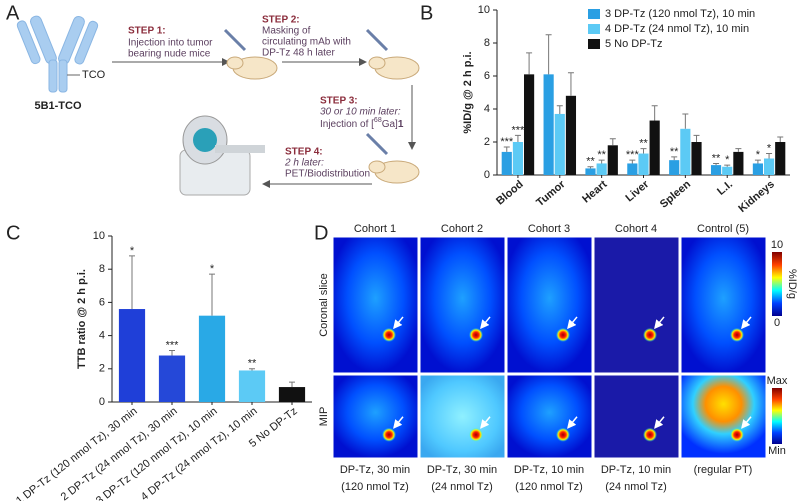  Describe the element at coordinates (676, 194) in the screenshot. I see `x-tick-label: Spleen` at that location.